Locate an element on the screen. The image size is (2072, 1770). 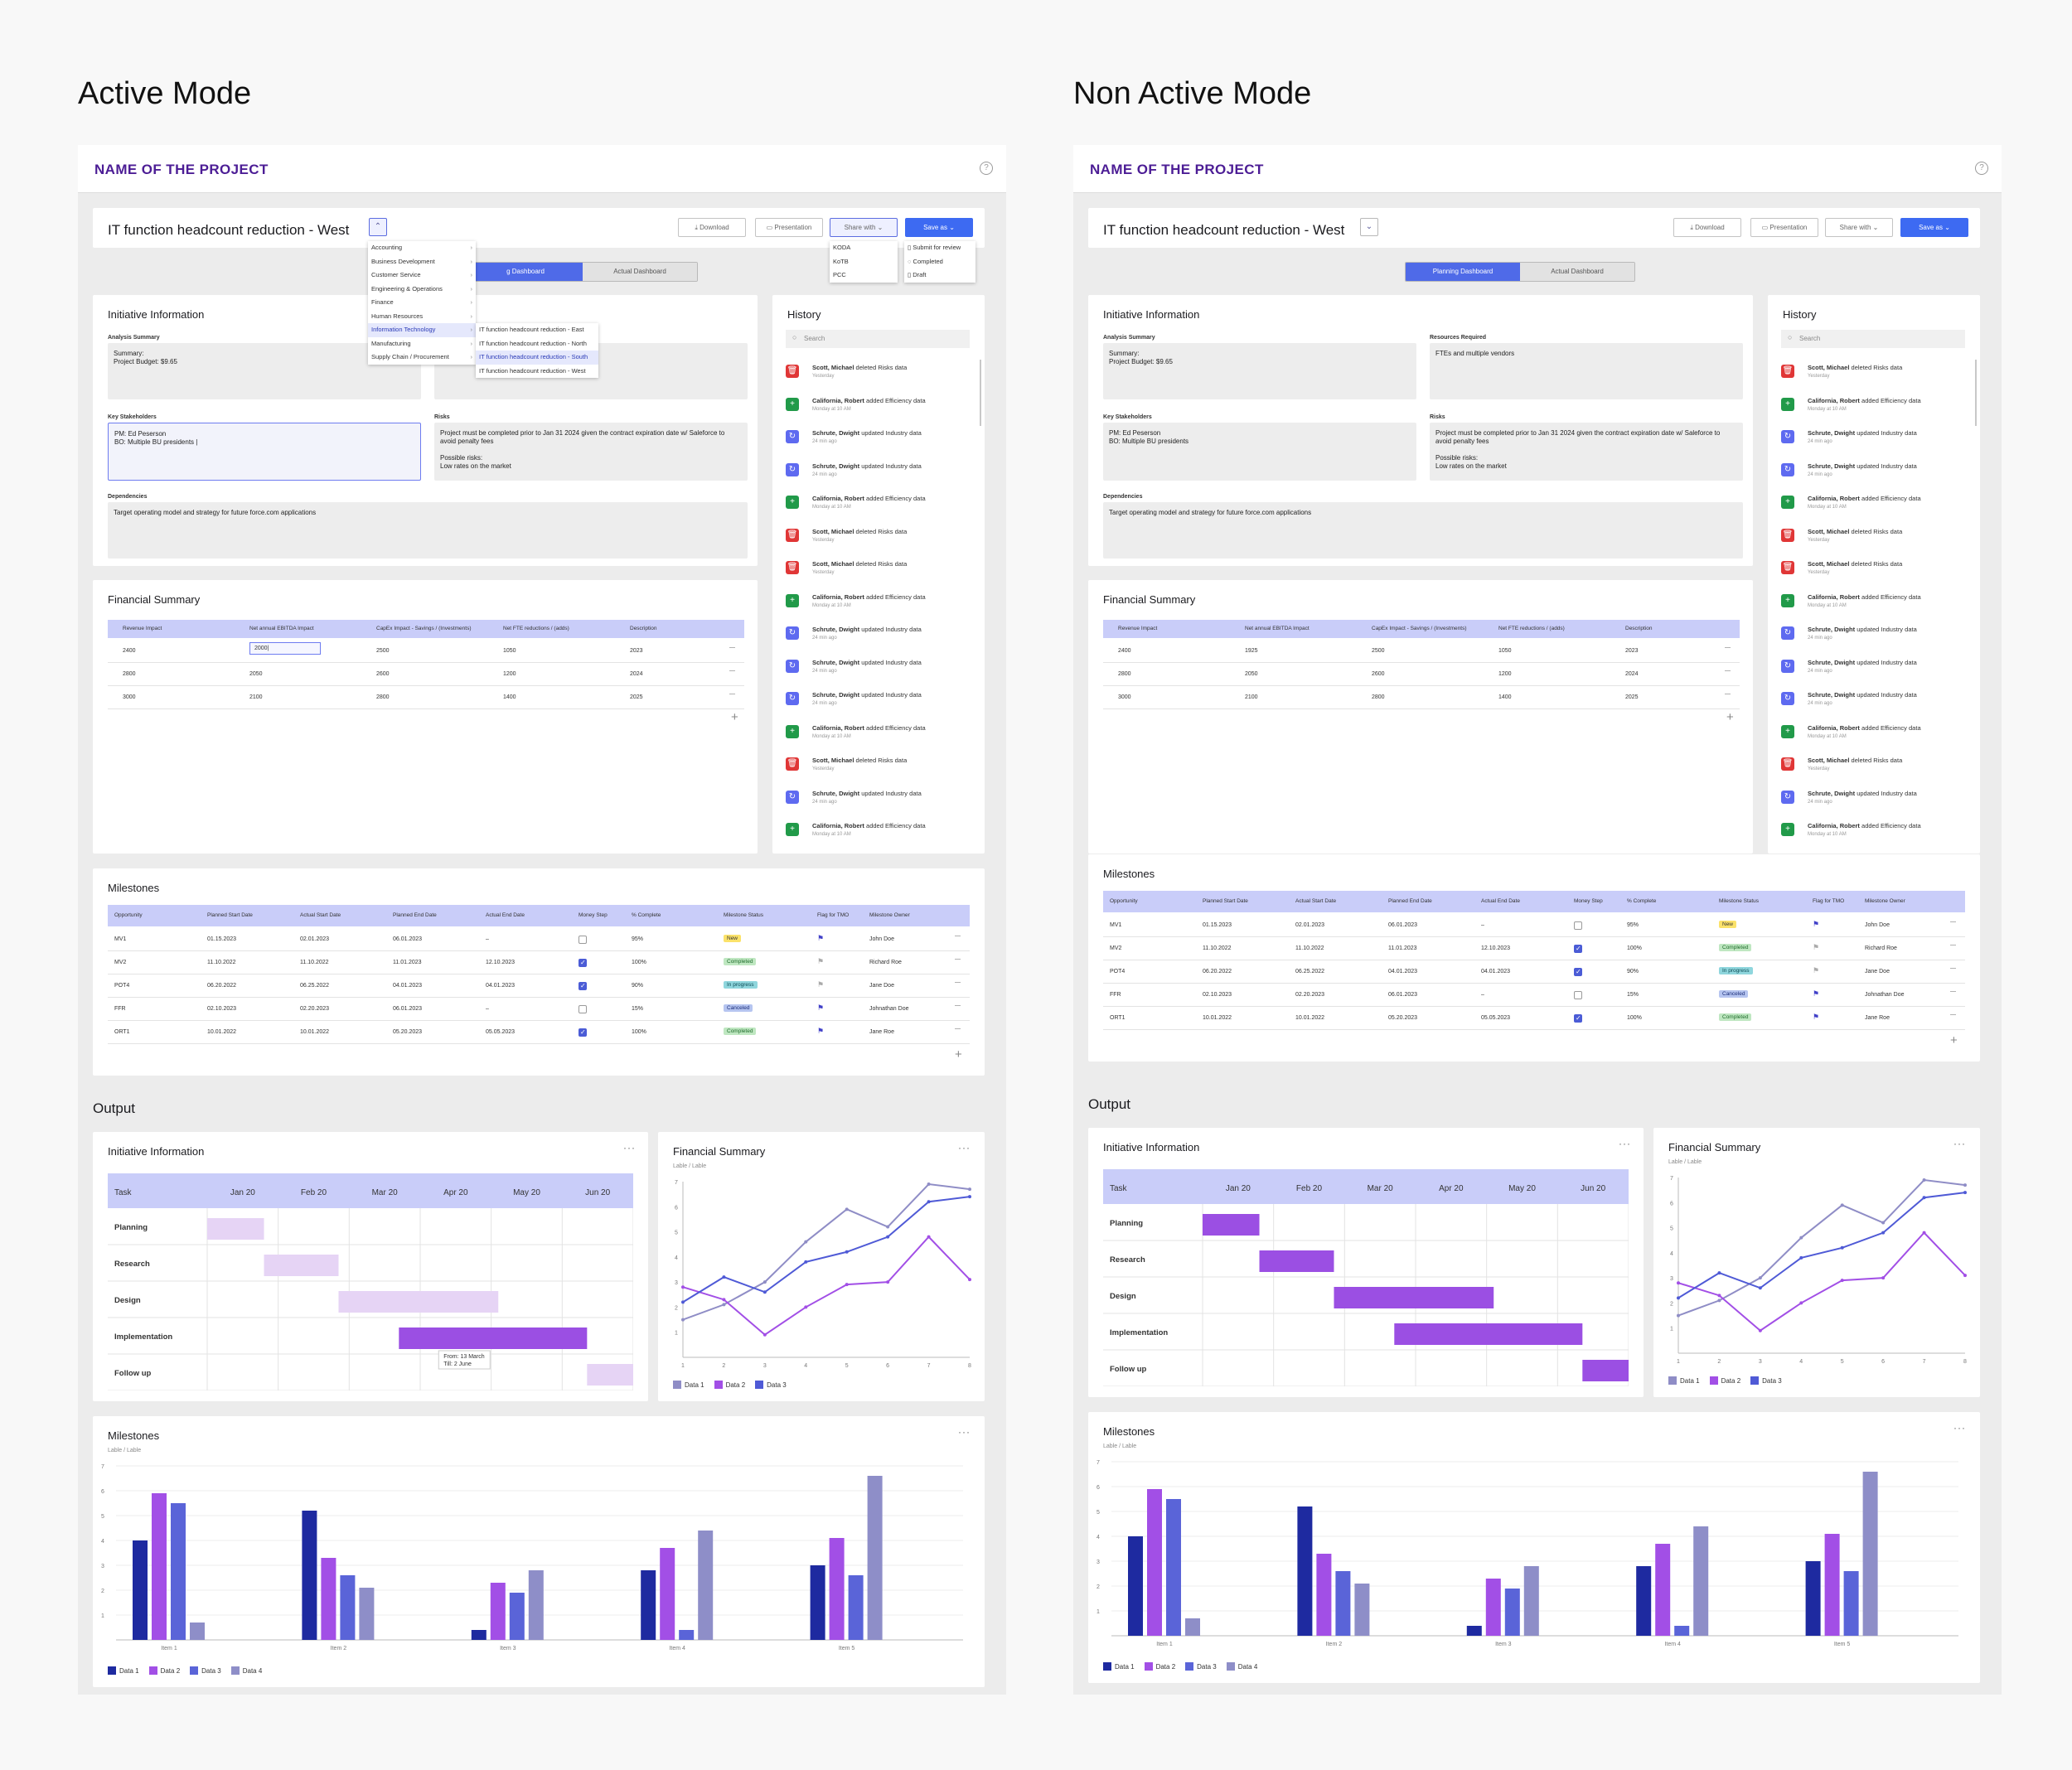
initiative-dropdown-toggle: ⌃ is located at coordinates (378, 227).